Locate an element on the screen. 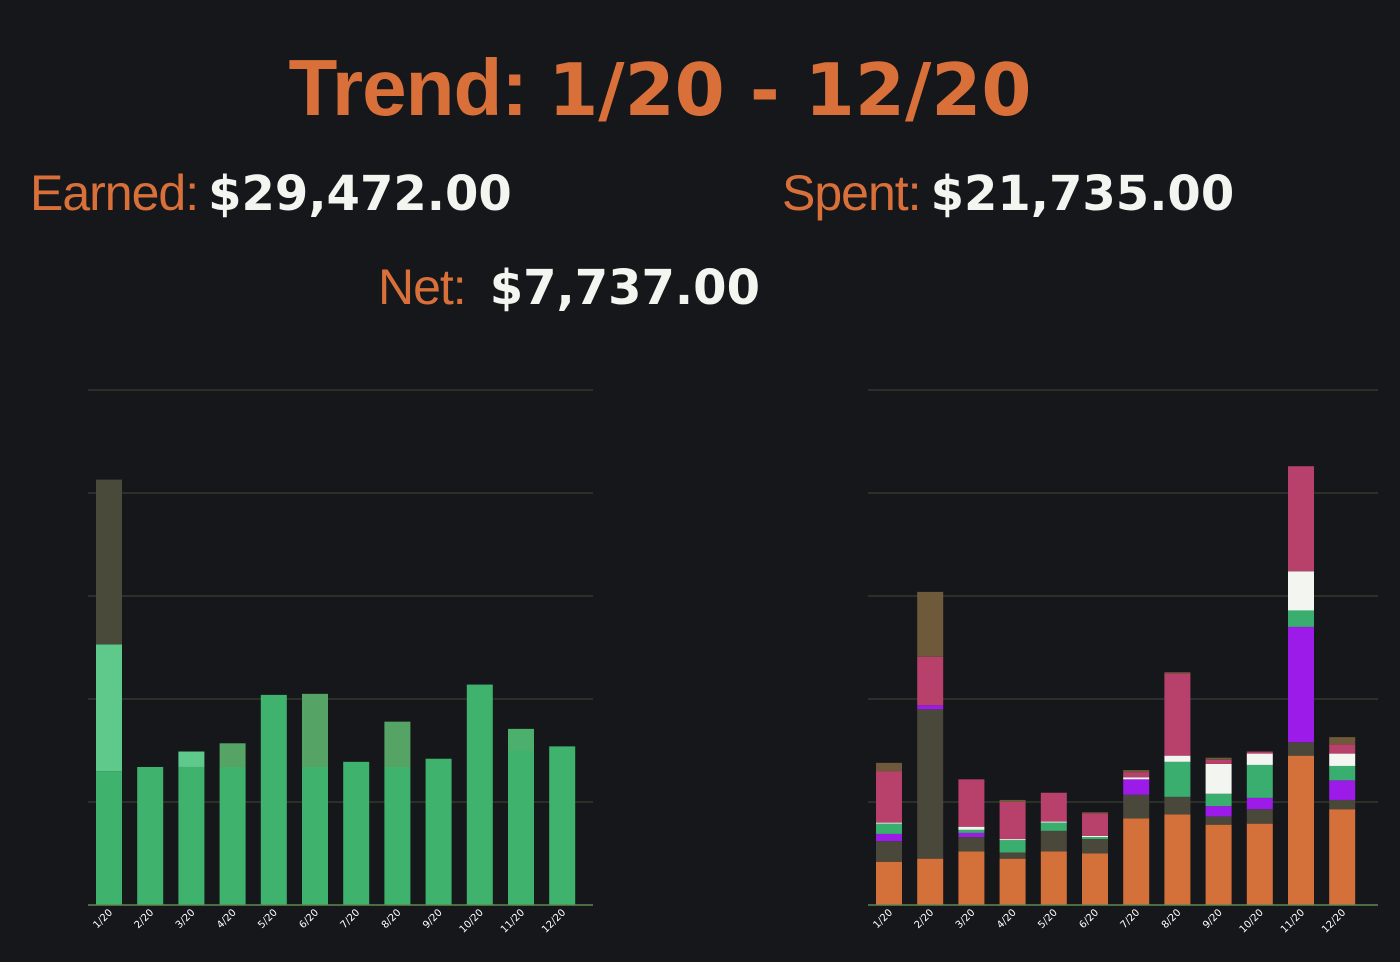  spent-x-tick-label: 7/20 is located at coordinates (1131, 919).